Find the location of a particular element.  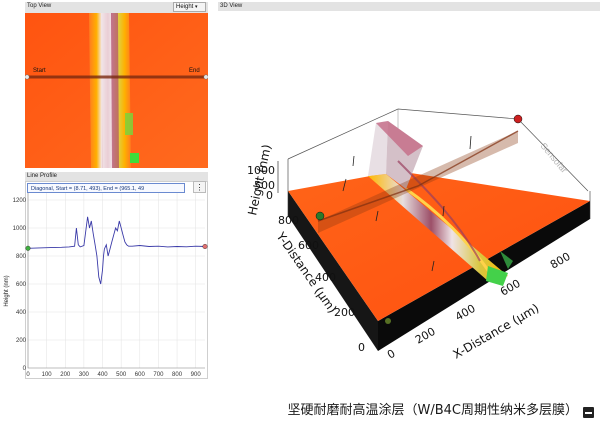

line-profile-panel is located at coordinates (116, 280).